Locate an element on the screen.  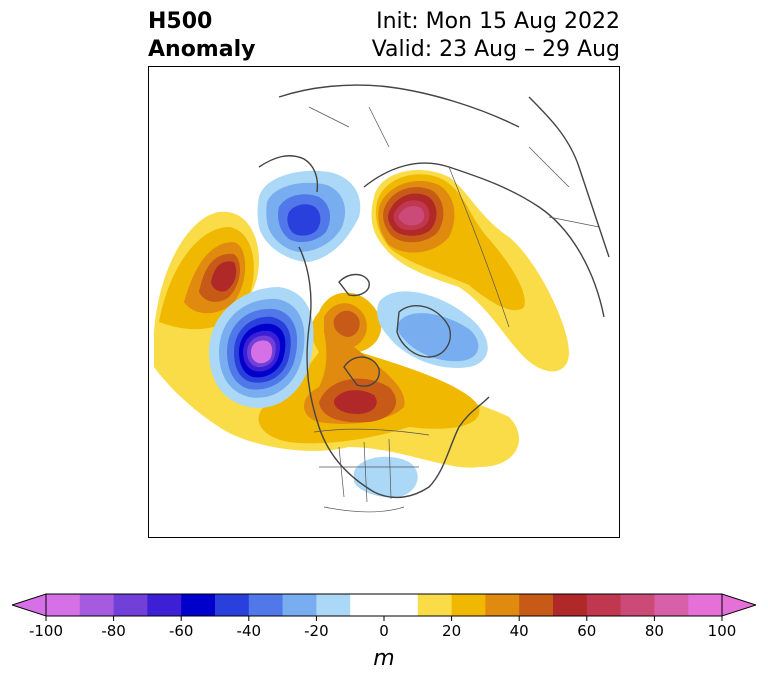
coastline-greenland is located at coordinates (423, 331).